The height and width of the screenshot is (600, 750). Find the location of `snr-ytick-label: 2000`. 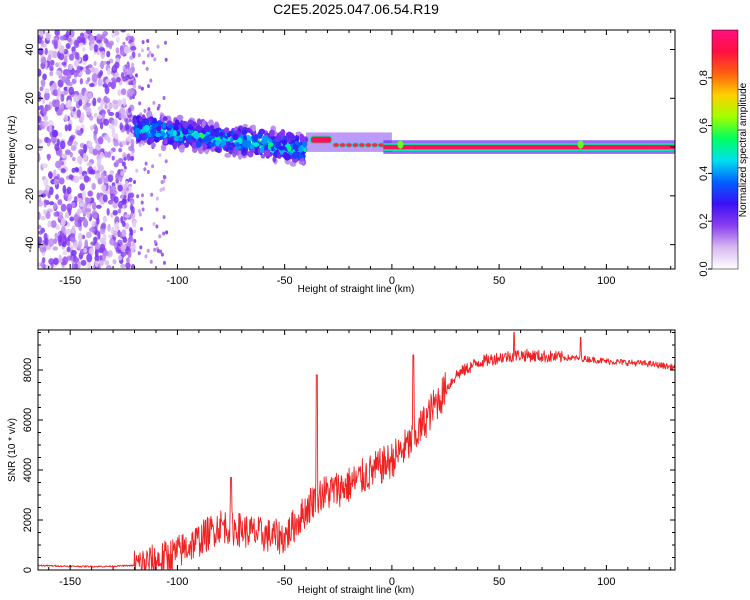

snr-ytick-label: 2000 is located at coordinates (28, 520).